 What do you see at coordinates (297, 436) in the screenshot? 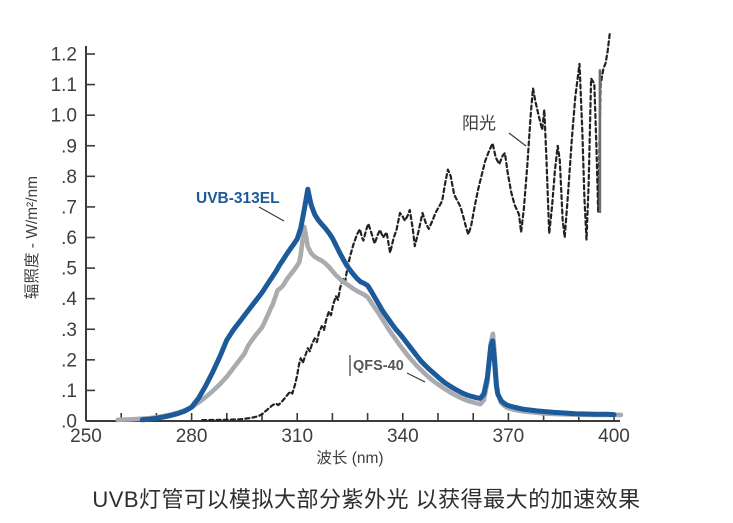
I see `x-tick-label: 310` at bounding box center [297, 436].